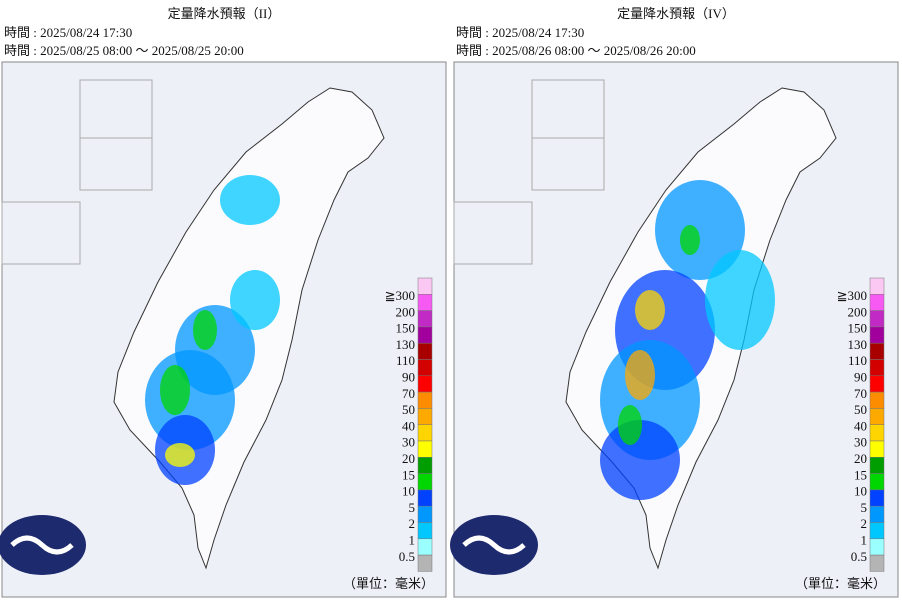 Image resolution: width=902 pixels, height=607 pixels. What do you see at coordinates (224, 13) in the screenshot?
I see `panel-title: 定量降水預報（II）` at bounding box center [224, 13].